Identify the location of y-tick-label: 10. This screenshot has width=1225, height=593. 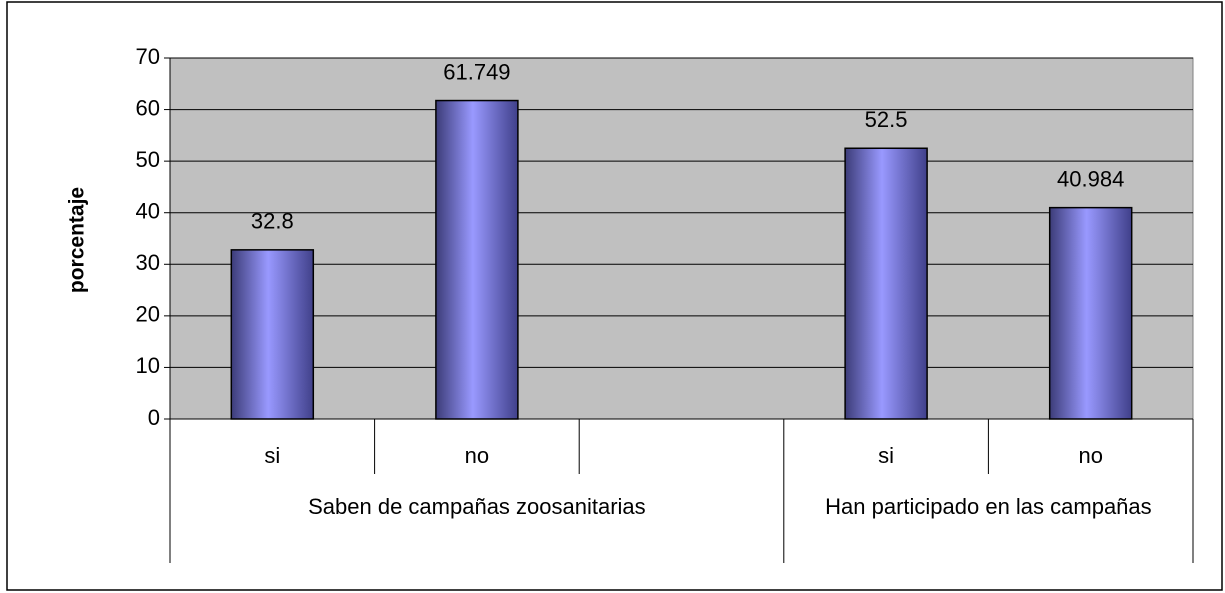
(148, 365).